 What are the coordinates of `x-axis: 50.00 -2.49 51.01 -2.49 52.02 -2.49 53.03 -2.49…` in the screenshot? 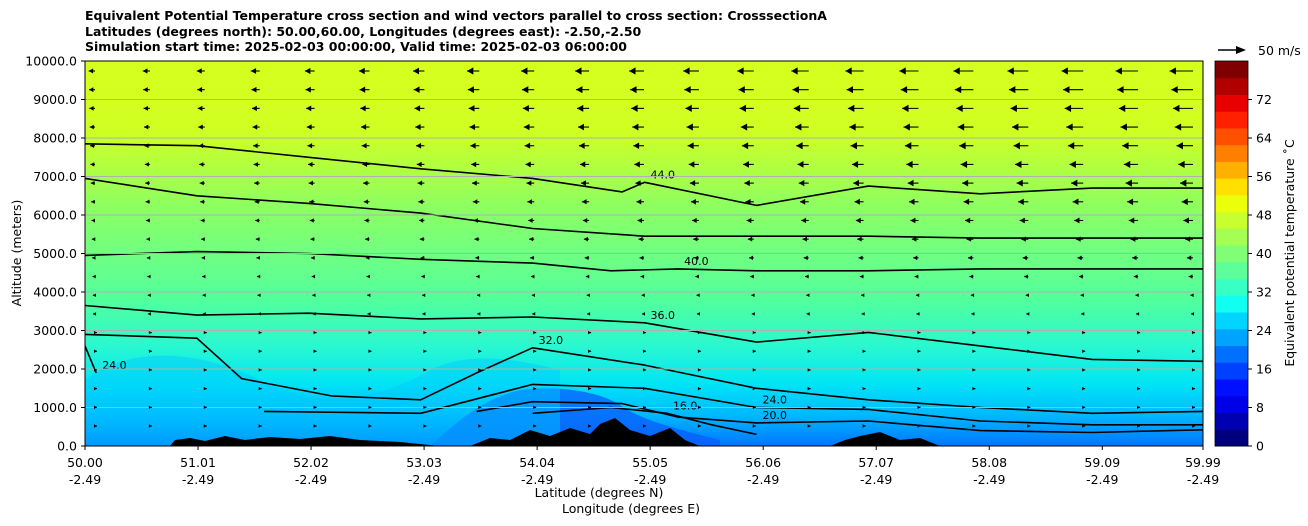 It's located at (644, 466).